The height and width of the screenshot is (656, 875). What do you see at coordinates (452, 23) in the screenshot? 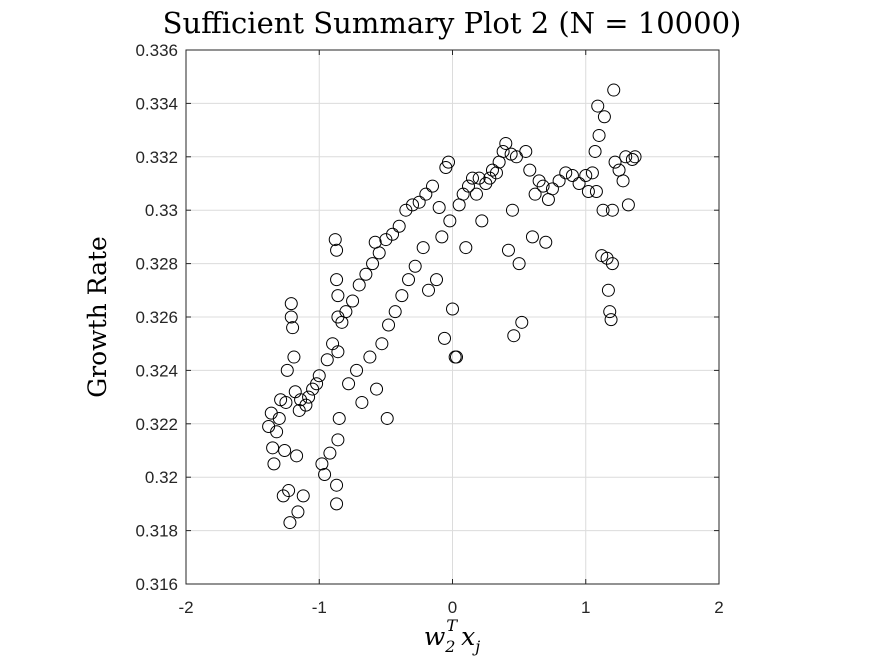
I see `chart-title: Sufficient Summary Plot 2 (N = 10000)` at bounding box center [452, 23].